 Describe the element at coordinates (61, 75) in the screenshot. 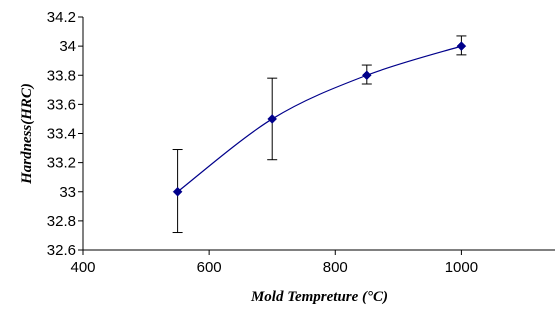

I see `y-tick-label: 33.8` at that location.